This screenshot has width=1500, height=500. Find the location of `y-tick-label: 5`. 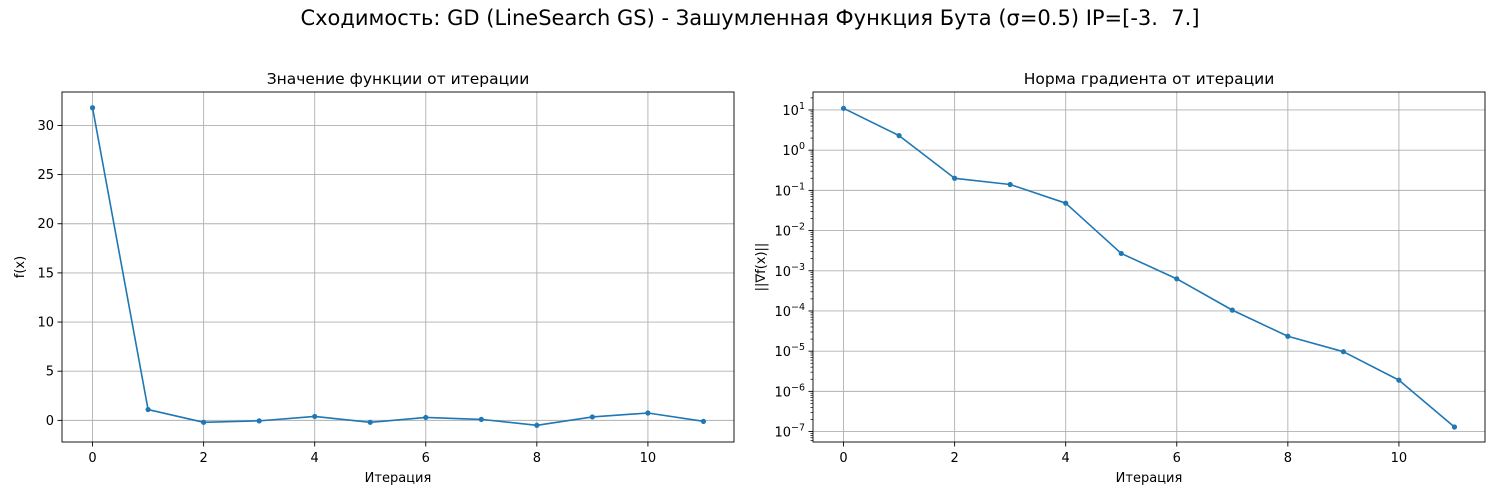

y-tick-label: 5 is located at coordinates (50, 372).